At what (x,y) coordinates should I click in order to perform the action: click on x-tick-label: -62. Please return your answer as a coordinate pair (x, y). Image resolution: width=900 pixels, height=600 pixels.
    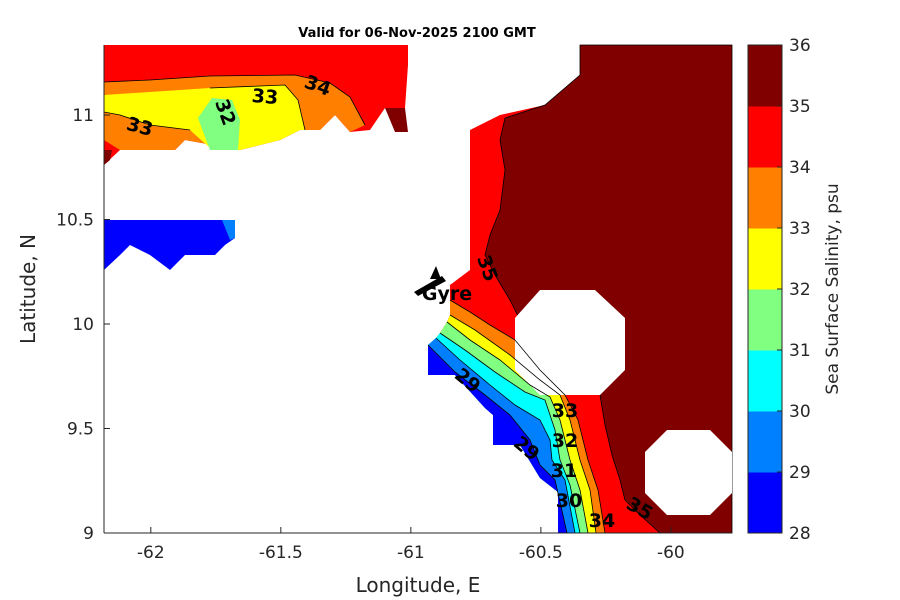
    Looking at the image, I should click on (151, 553).